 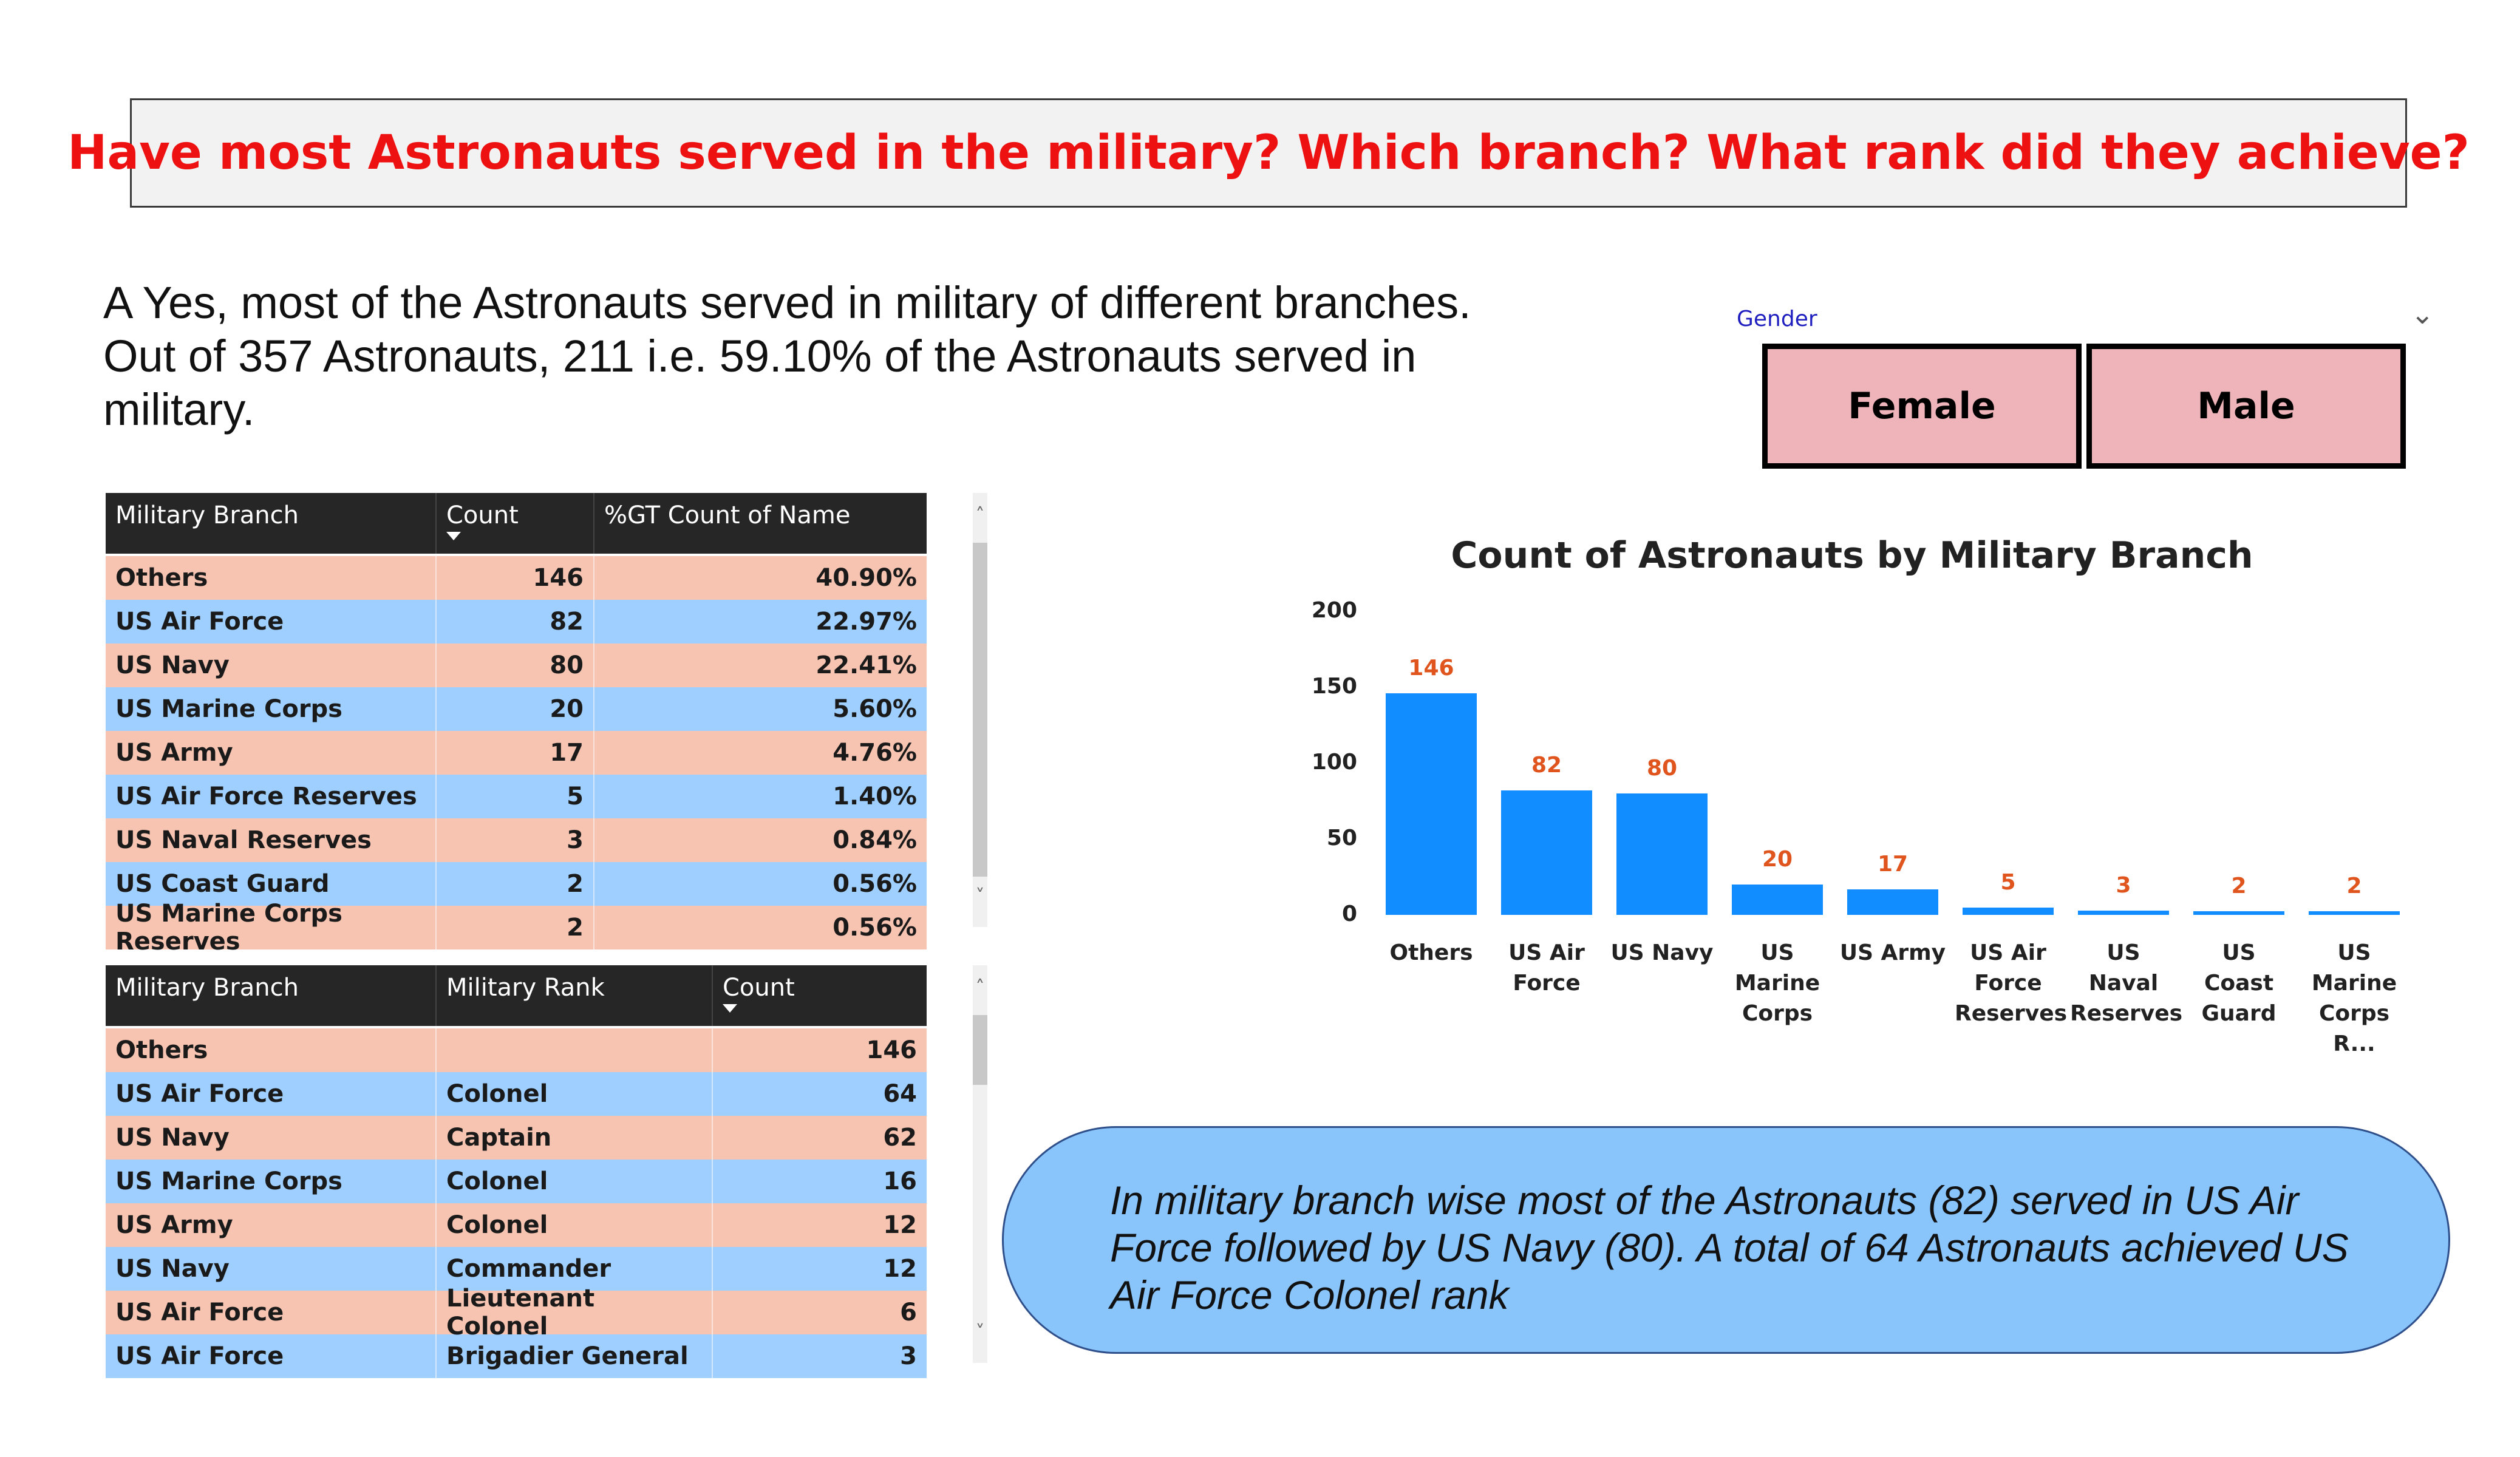 What do you see at coordinates (516, 1312) in the screenshot?
I see `table-row: US Air Force Lieutenant Colonel 6` at bounding box center [516, 1312].